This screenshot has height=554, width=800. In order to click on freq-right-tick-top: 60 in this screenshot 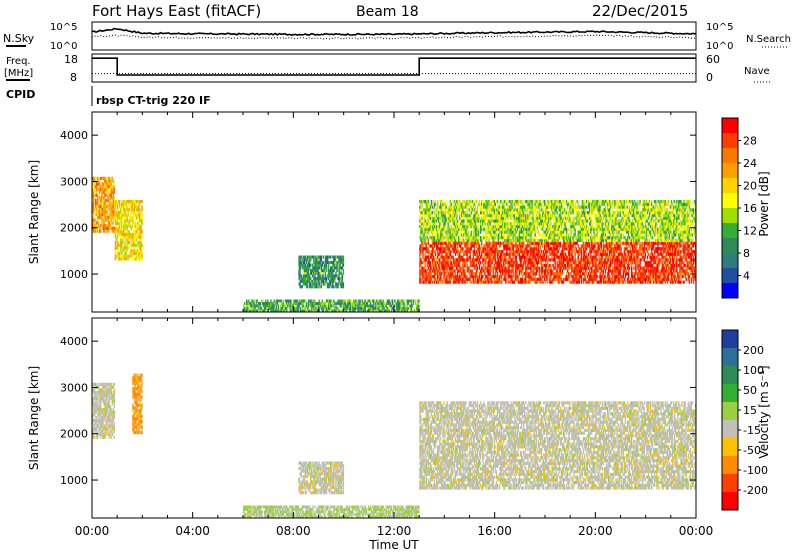, I will do `click(713, 59)`.